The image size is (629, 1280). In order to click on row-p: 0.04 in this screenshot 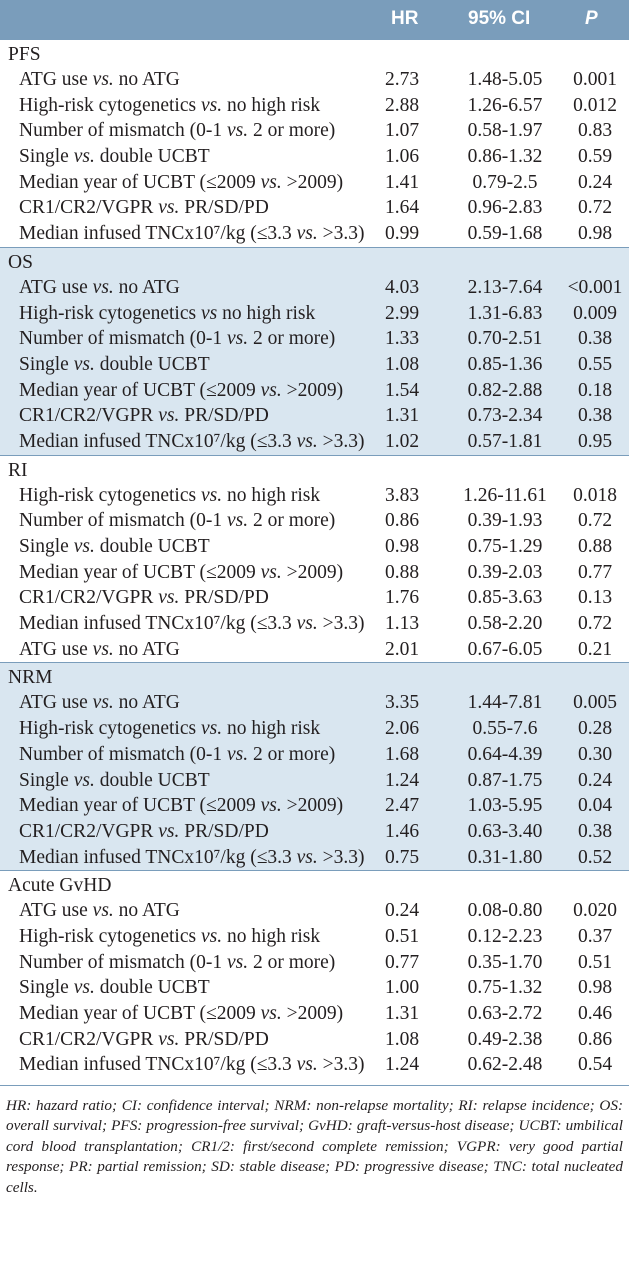, I will do `click(595, 806)`.